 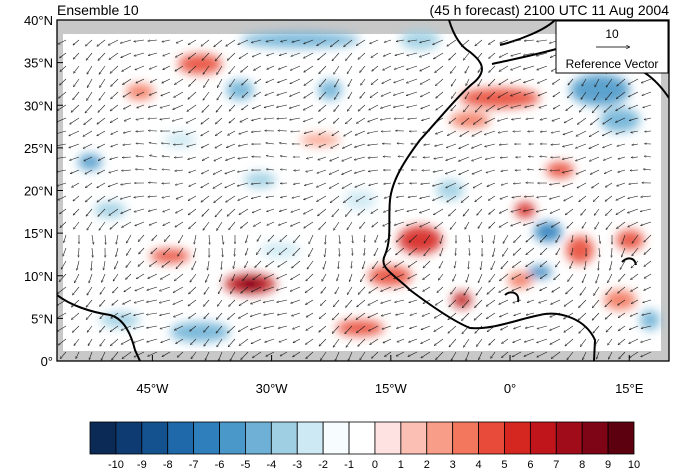 I want to click on colorbar-label: -1, so click(x=349, y=465).